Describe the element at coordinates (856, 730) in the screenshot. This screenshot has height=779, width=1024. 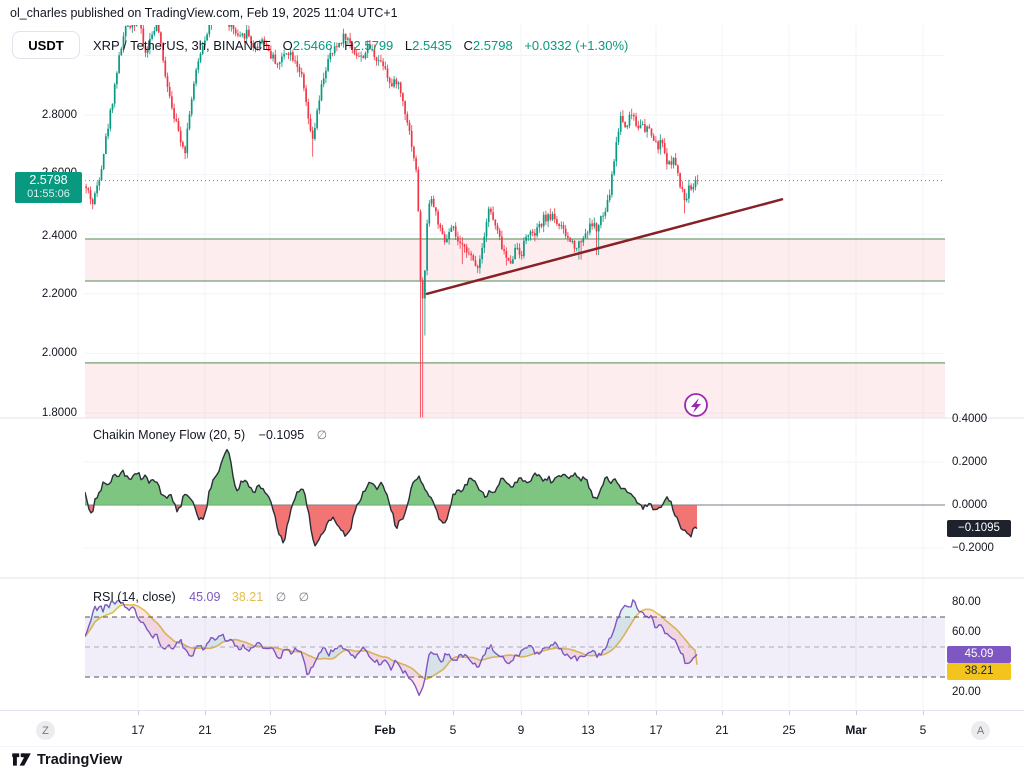
I see `time-axis-label: Mar` at that location.